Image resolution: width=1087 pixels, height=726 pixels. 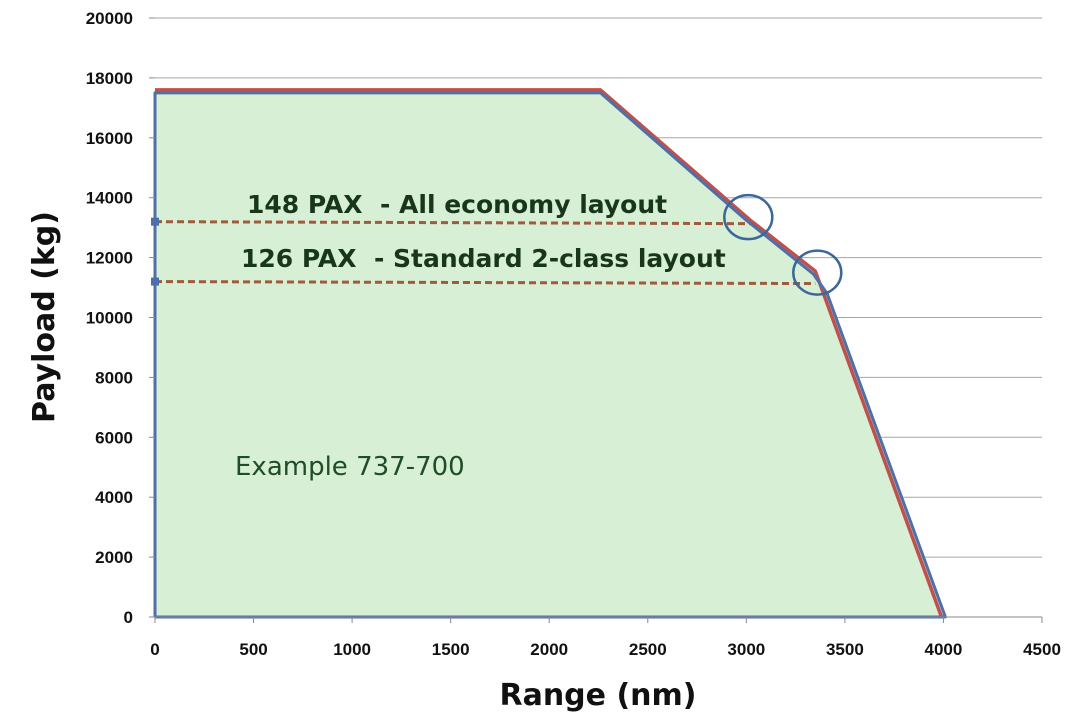 What do you see at coordinates (1042, 649) in the screenshot?
I see `x-tick-label: 4500` at bounding box center [1042, 649].